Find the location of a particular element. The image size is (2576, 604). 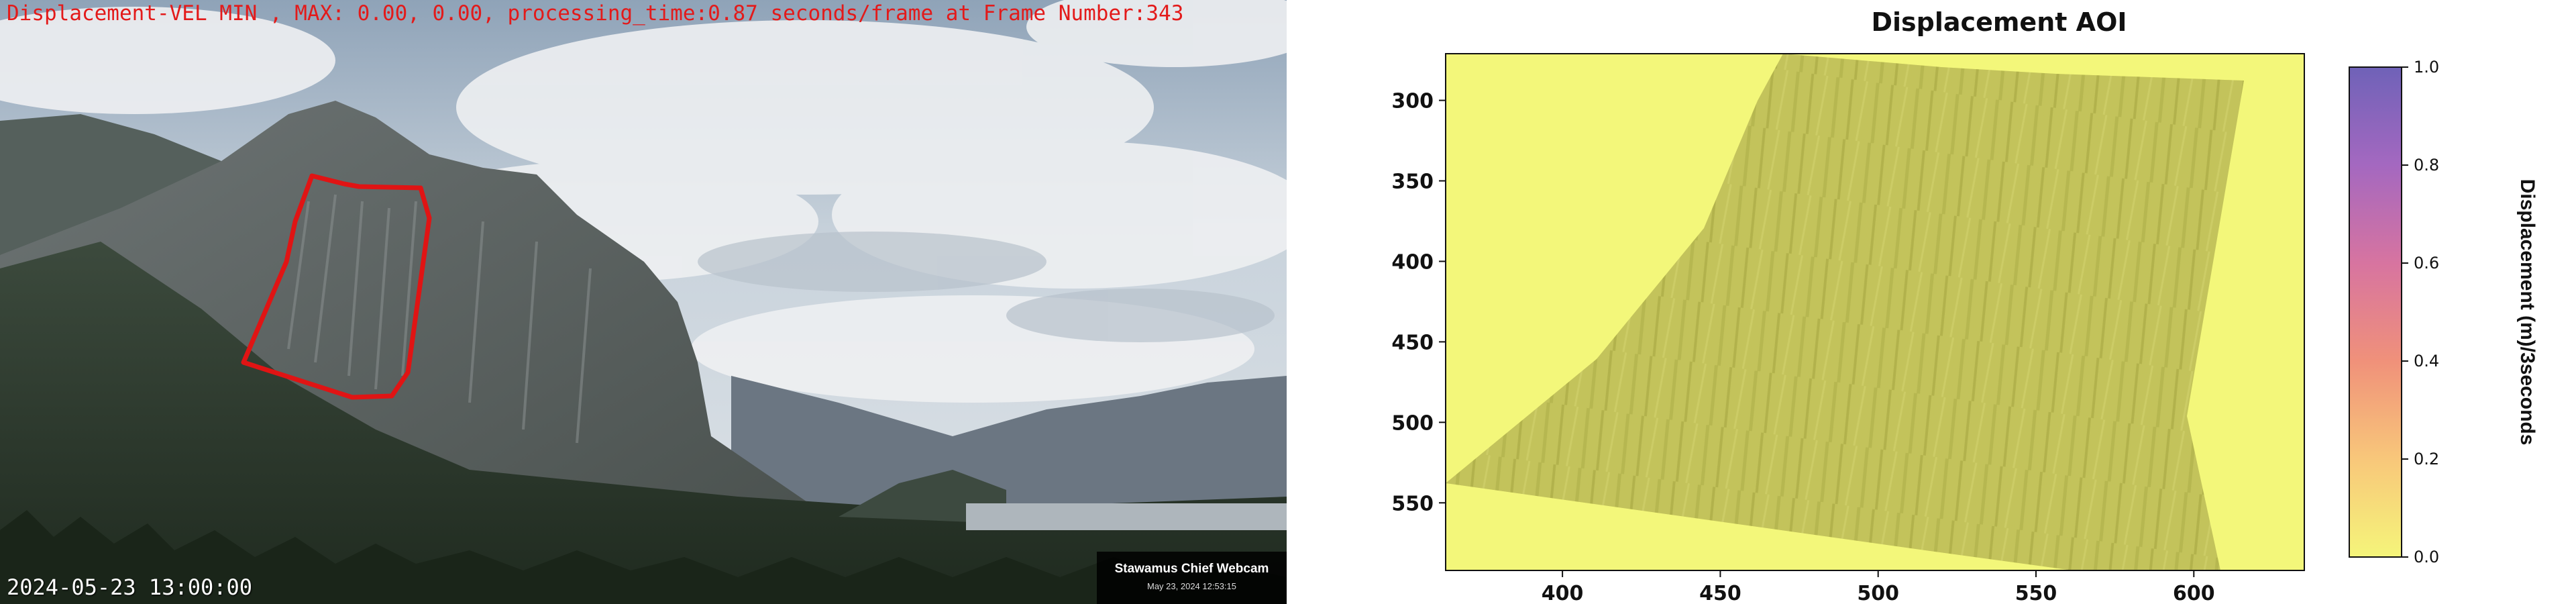

colorbar-tick-label: 0.2 is located at coordinates (2426, 459).